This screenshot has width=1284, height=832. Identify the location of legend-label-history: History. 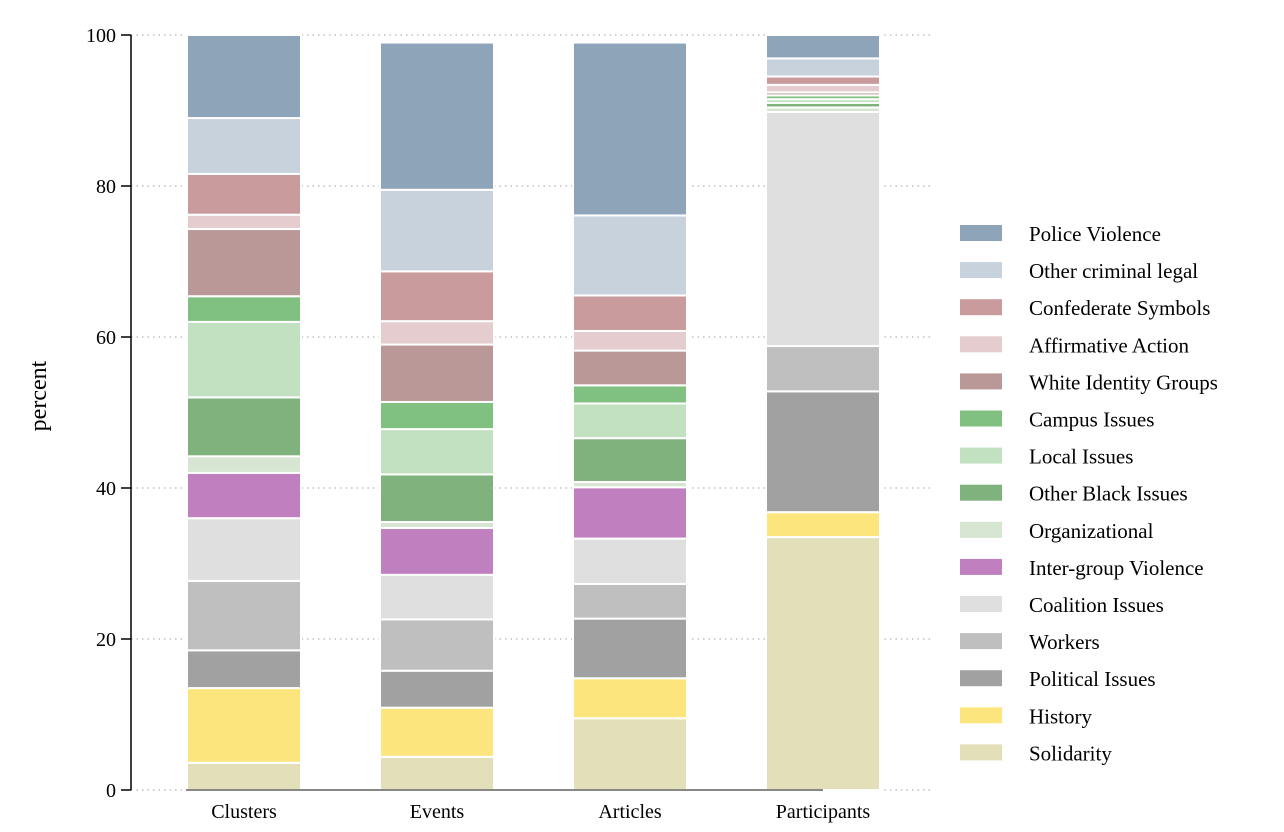
(1061, 716).